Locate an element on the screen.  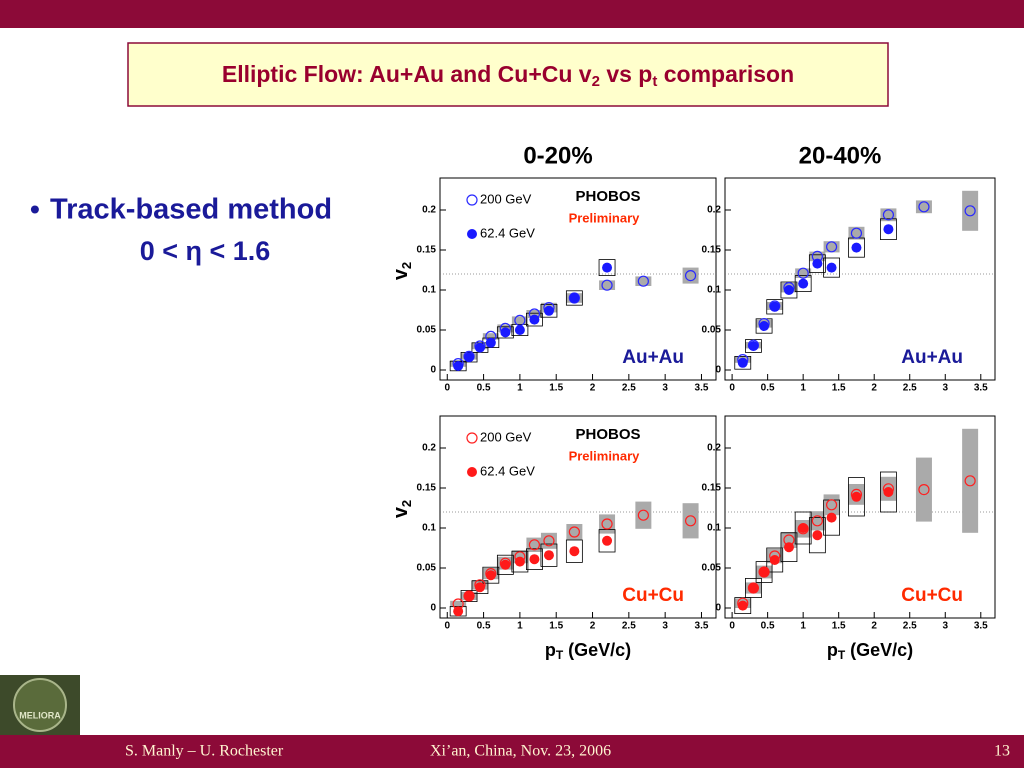
title-part: comparison is located at coordinates (725, 74).